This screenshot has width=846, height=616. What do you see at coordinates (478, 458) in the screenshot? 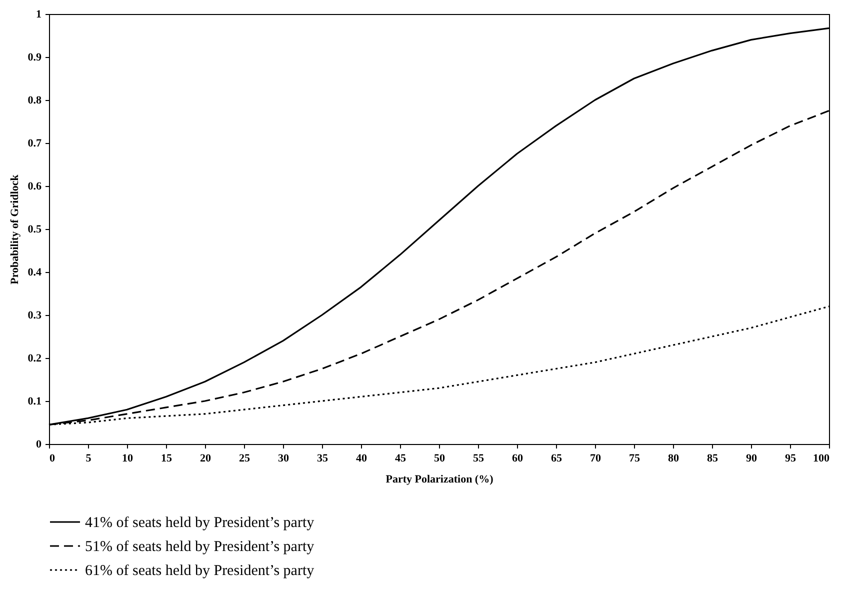
I see `x-tick-label: 55` at bounding box center [478, 458].